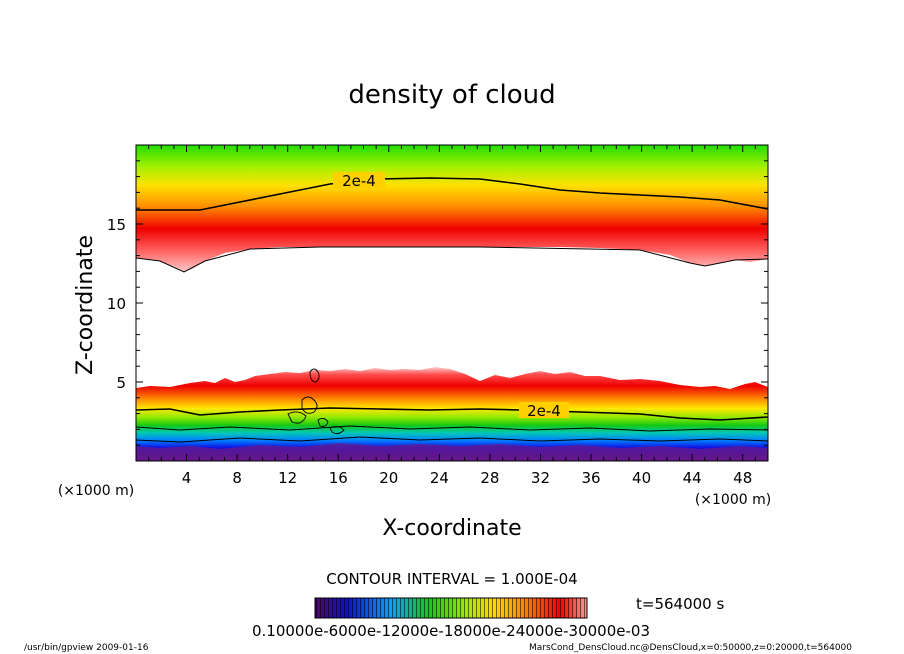  What do you see at coordinates (590, 478) in the screenshot?
I see `x-tick-label: 36` at bounding box center [590, 478].